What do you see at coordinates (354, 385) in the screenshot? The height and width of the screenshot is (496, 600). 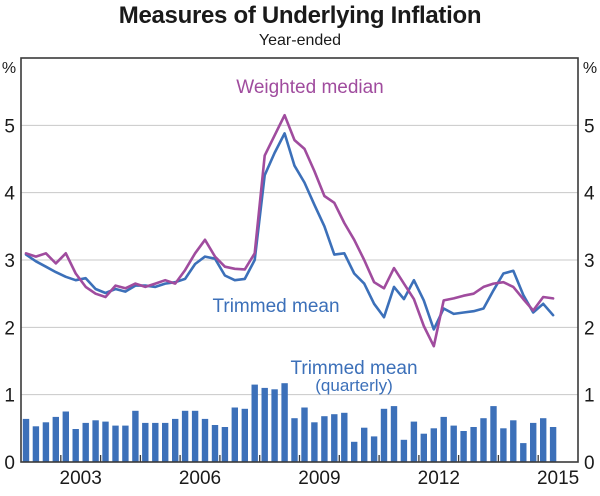 I see `trimmed-mean-quarterly-label-line2: (quarterly)` at bounding box center [354, 385].